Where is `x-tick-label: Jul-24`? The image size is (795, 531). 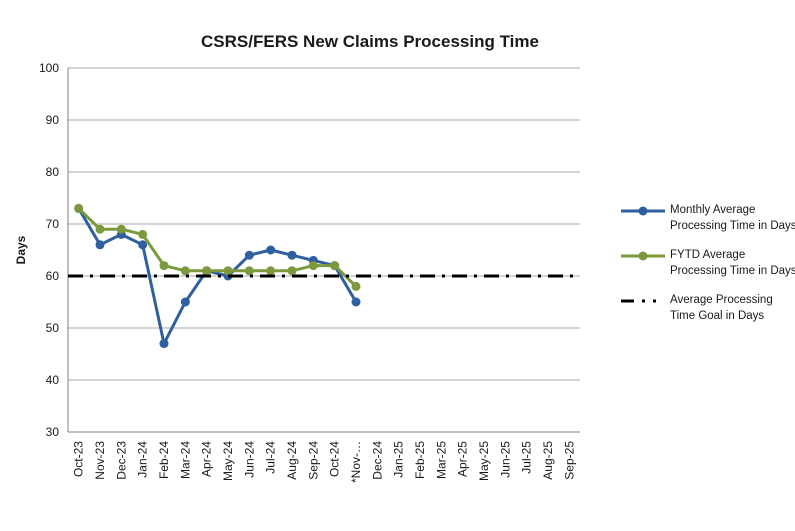
x-tick-label: Jul-24 is located at coordinates (271, 457).